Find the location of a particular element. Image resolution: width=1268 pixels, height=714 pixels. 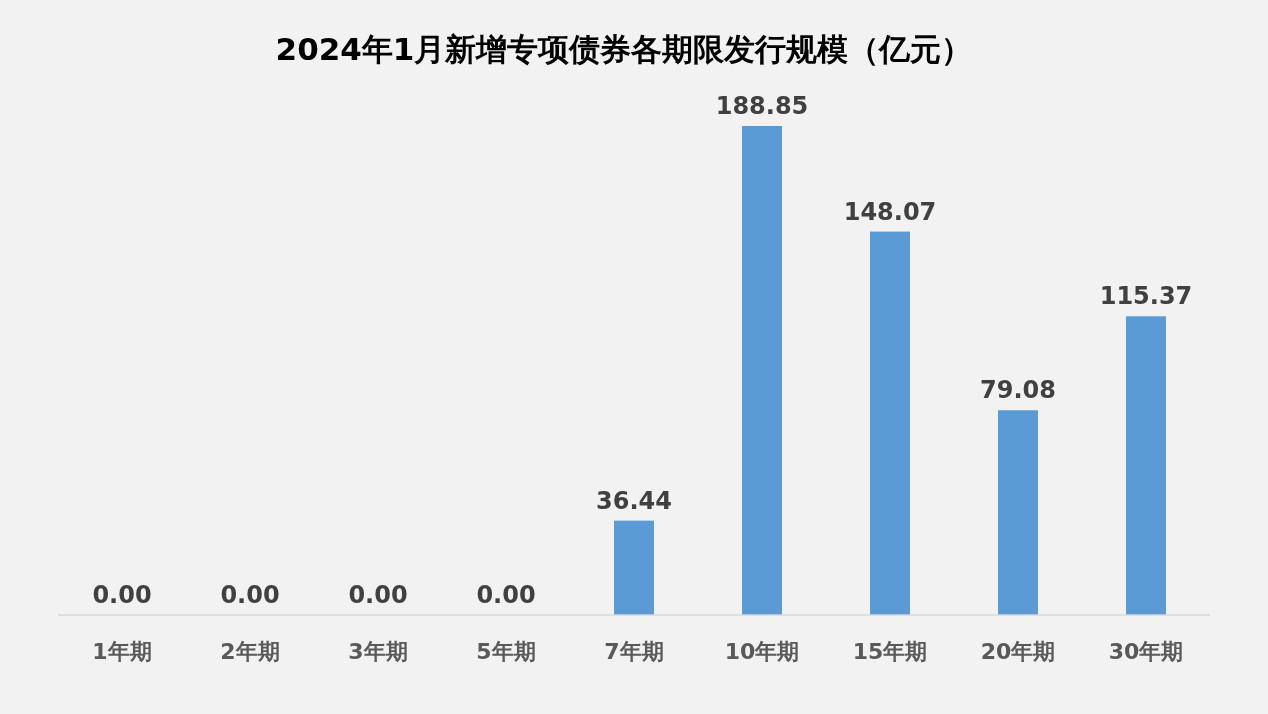

x-tick-label: 2年期 is located at coordinates (250, 651).